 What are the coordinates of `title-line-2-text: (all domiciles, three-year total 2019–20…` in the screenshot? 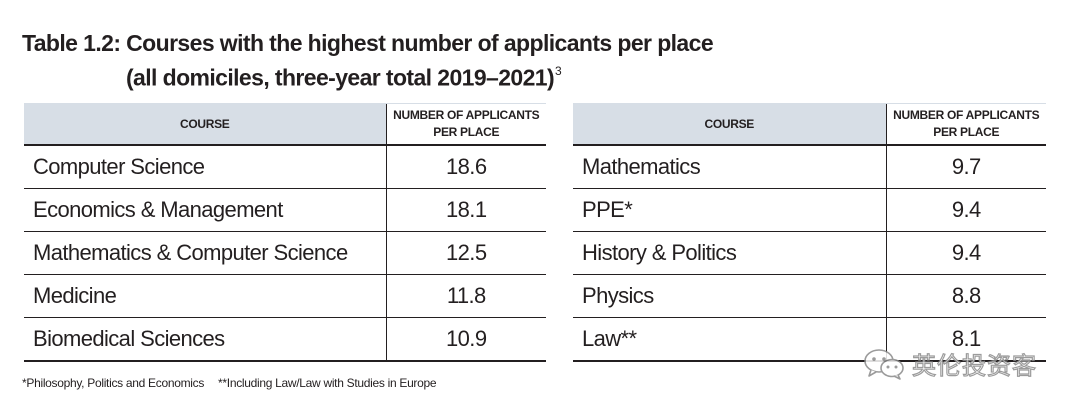 It's located at (340, 77).